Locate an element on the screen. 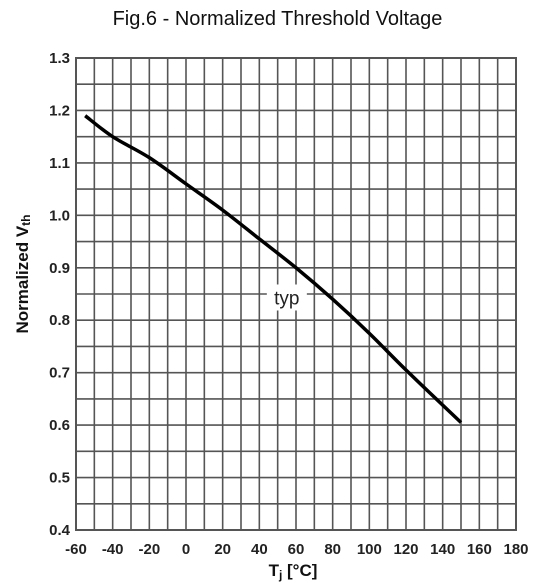  y-tick-label: 0.9 is located at coordinates (59, 268).